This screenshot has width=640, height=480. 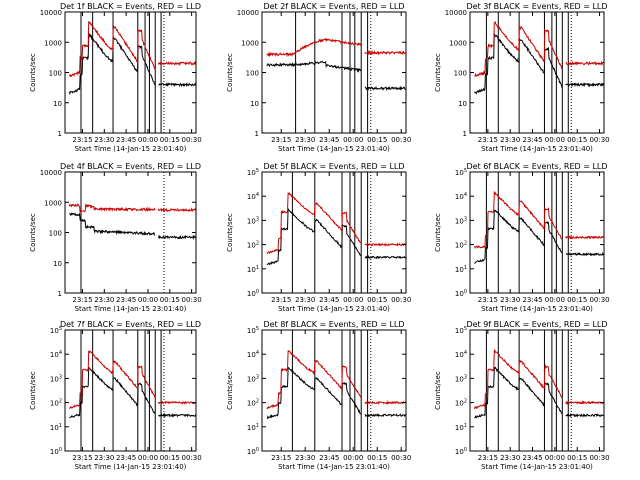 I want to click on panel-title: Det 1f BLACK = Events, RED = LLD, so click(x=130, y=6).